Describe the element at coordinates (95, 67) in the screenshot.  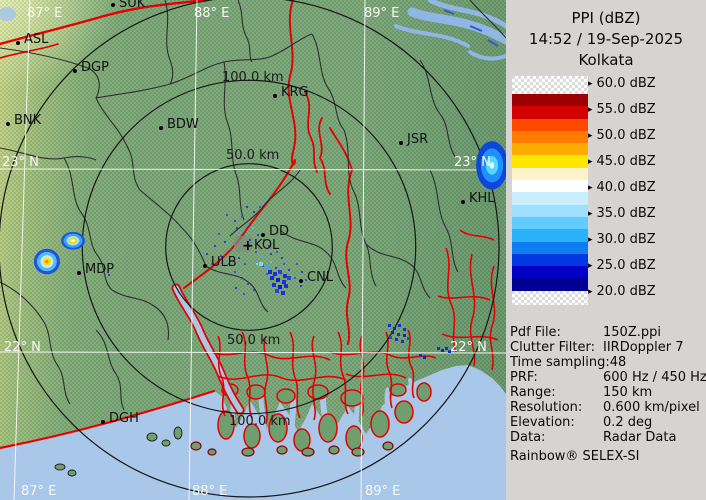
I see `city-label-DGP: DGP` at that location.